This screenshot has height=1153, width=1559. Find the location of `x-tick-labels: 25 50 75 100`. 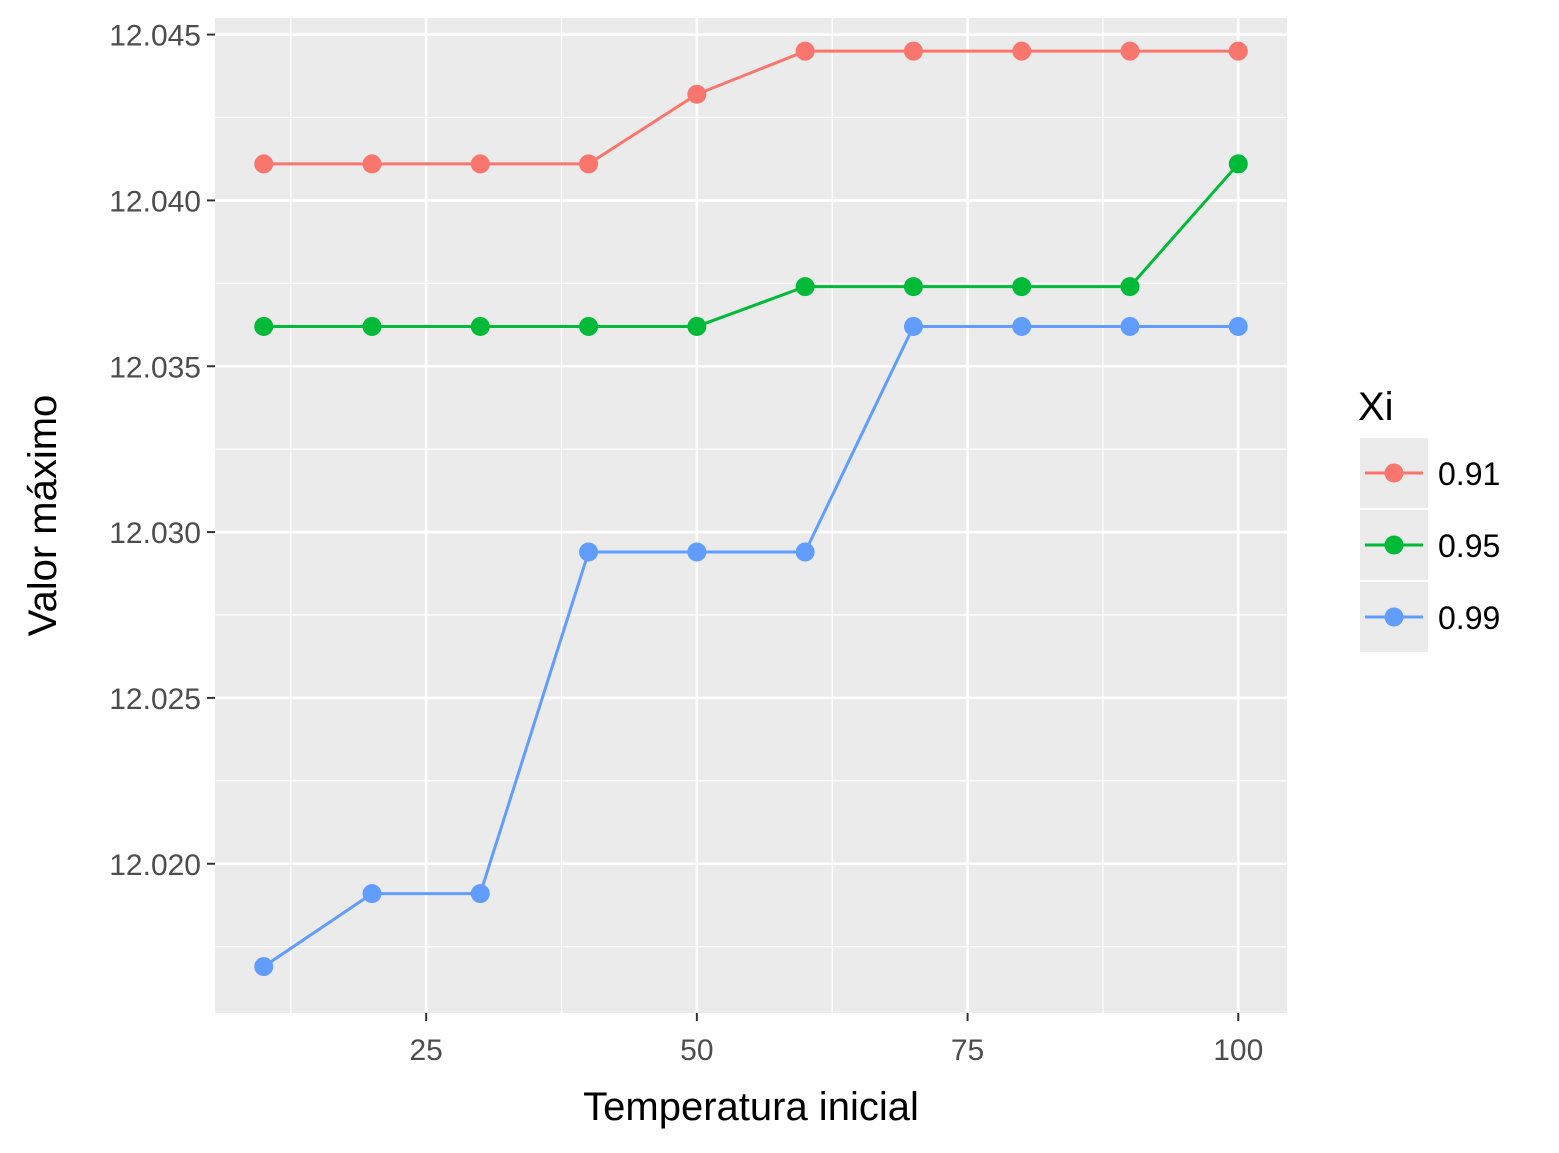

x-tick-labels: 25 50 75 100 is located at coordinates (836, 1050).